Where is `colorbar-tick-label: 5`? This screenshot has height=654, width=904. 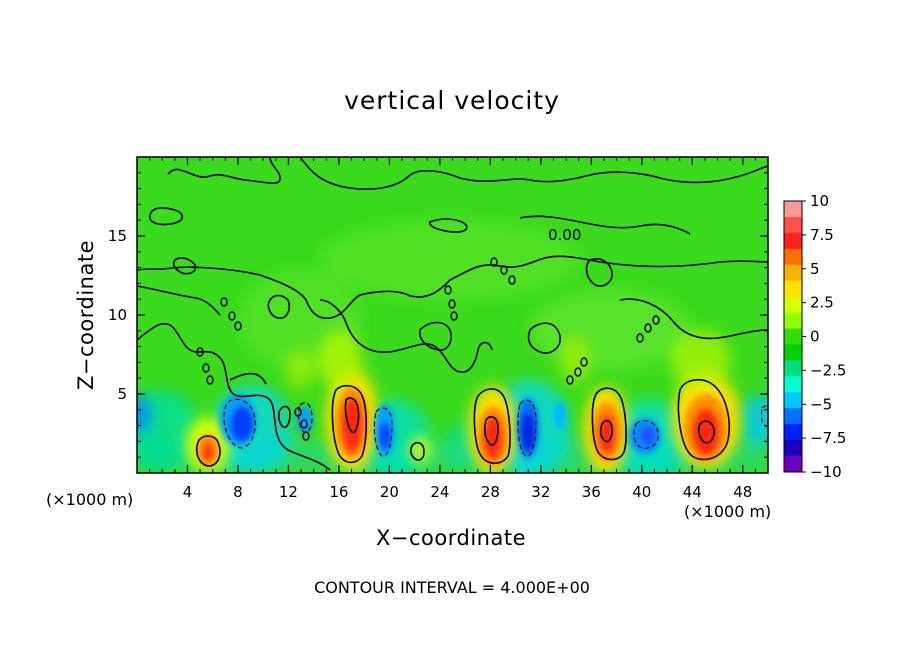
colorbar-tick-label: 5 is located at coordinates (815, 269).